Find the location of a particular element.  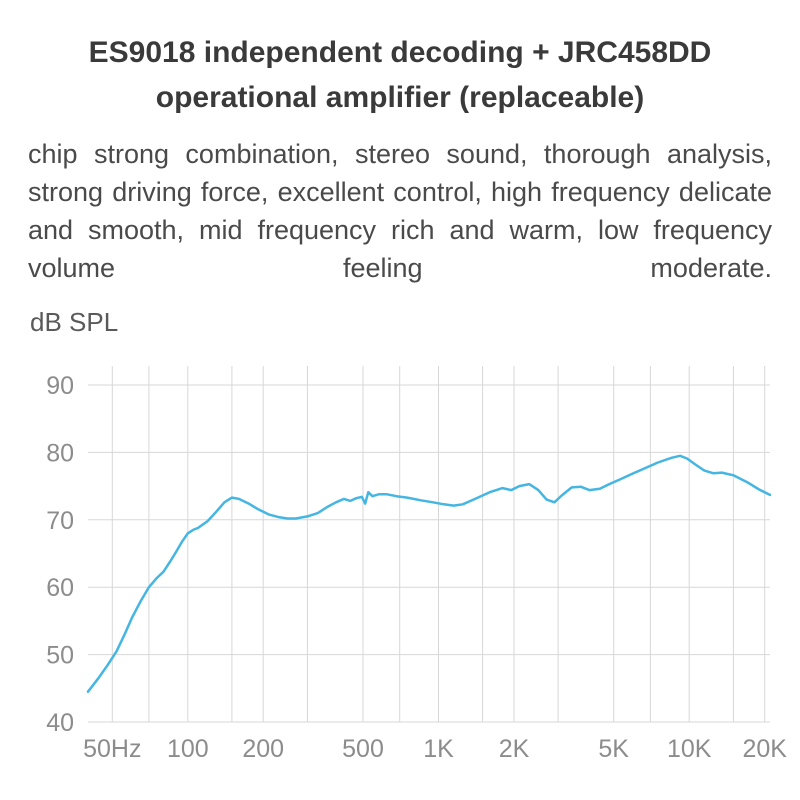

x-tick-label: 10K is located at coordinates (689, 749).